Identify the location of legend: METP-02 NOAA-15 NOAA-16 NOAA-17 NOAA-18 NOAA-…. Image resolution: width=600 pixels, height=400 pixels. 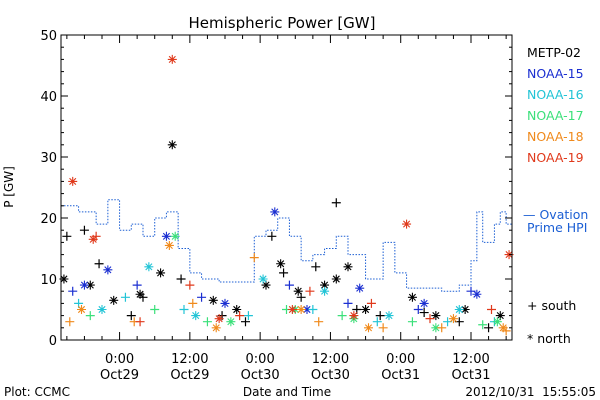
(555, 195).